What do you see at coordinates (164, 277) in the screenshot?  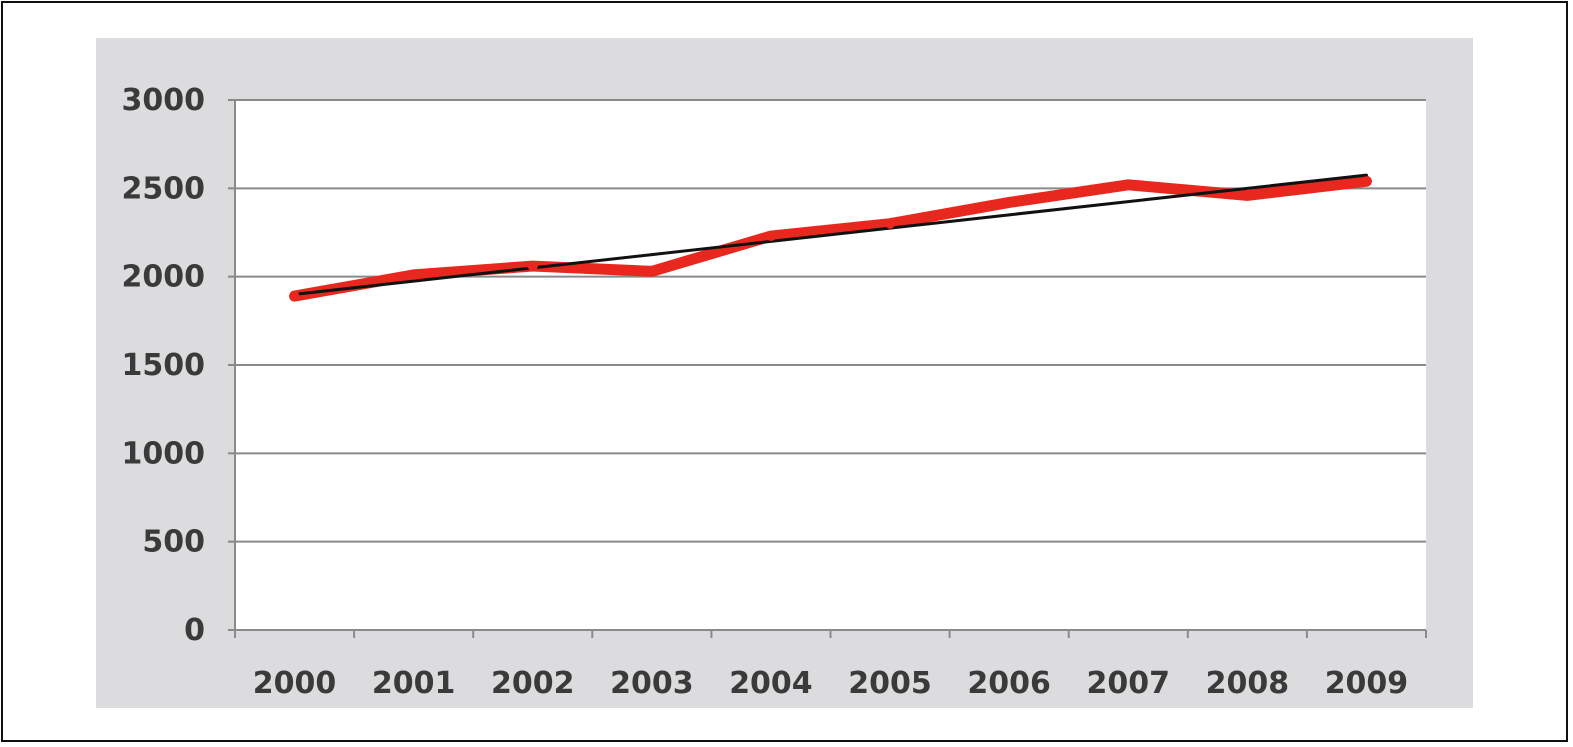 I see `y-tick-label: 2000` at bounding box center [164, 277].